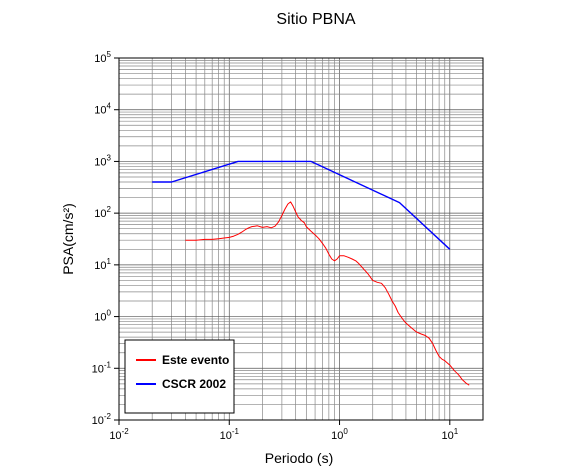 This screenshot has width=586, height=475. I want to click on y-tick-label: 10⁴, so click(102, 109).